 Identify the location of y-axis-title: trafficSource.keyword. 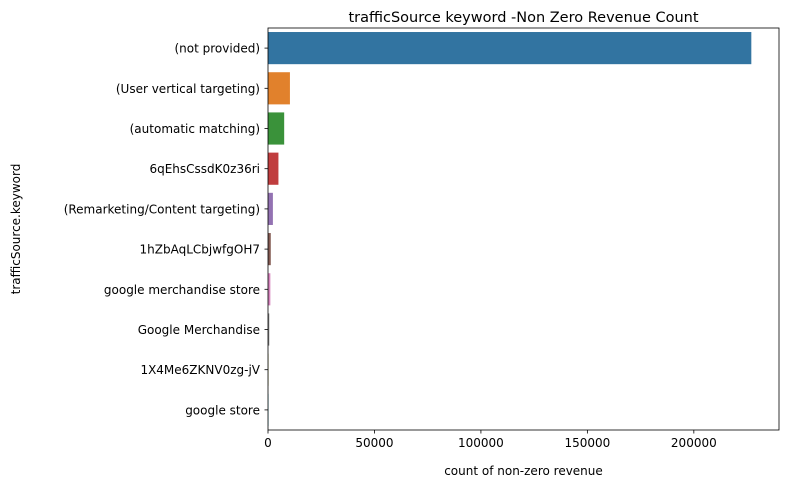
(16, 229).